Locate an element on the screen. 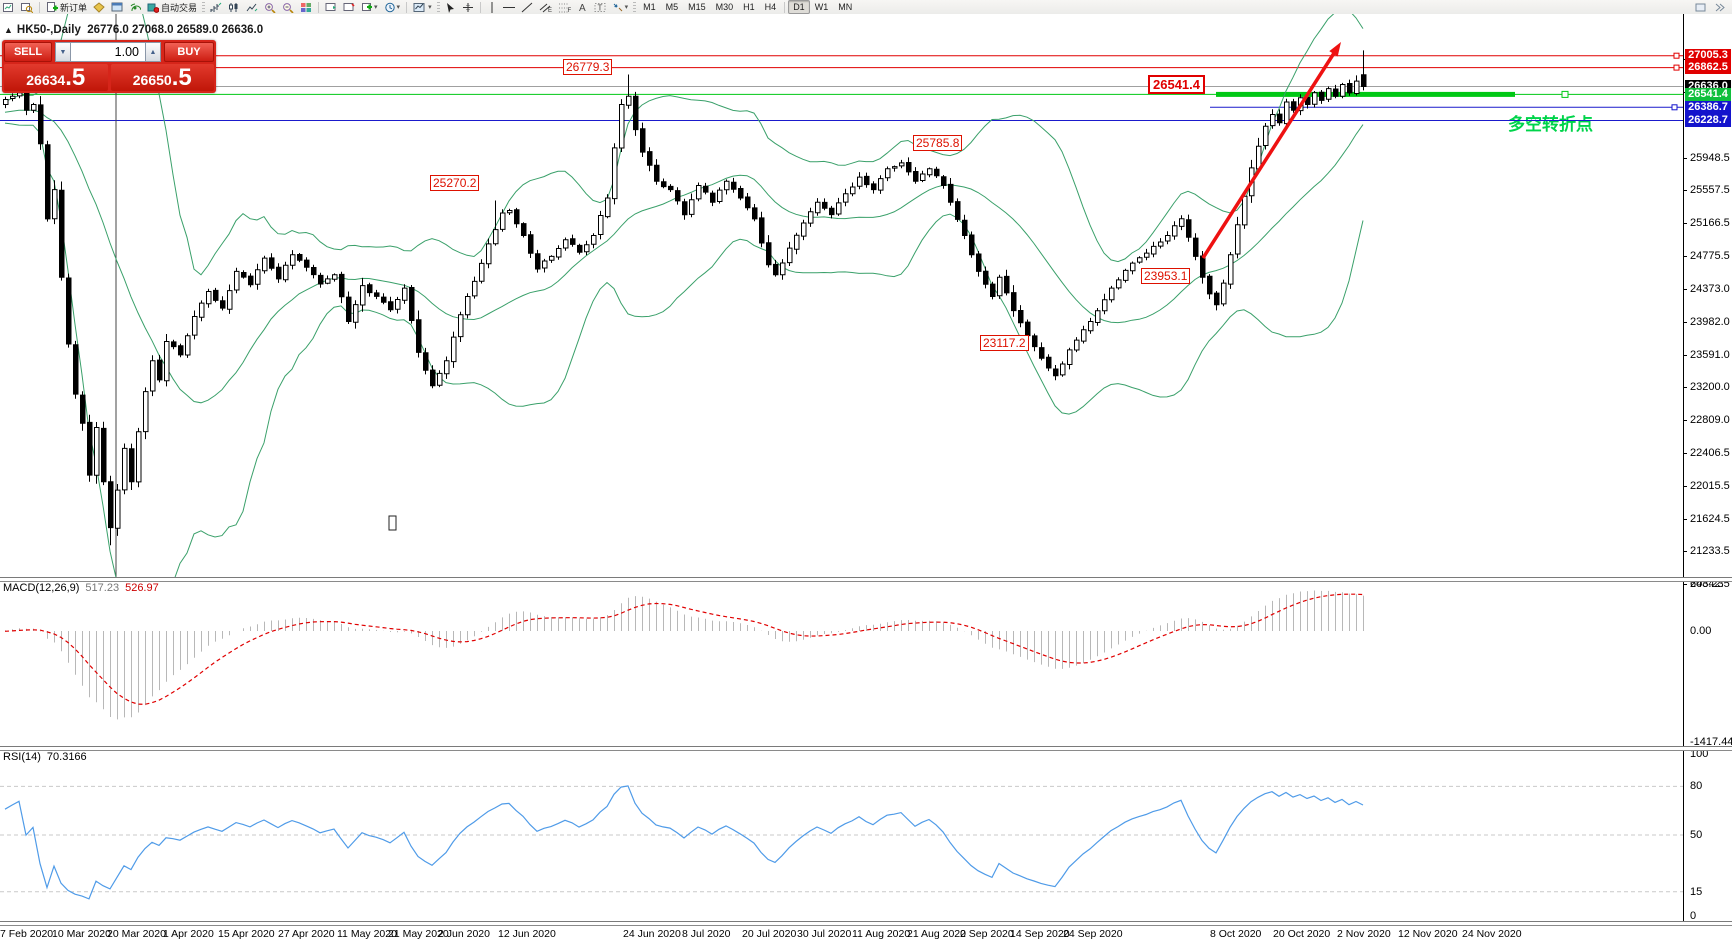  toolbar-overflow-icon is located at coordinates (1701, 7).